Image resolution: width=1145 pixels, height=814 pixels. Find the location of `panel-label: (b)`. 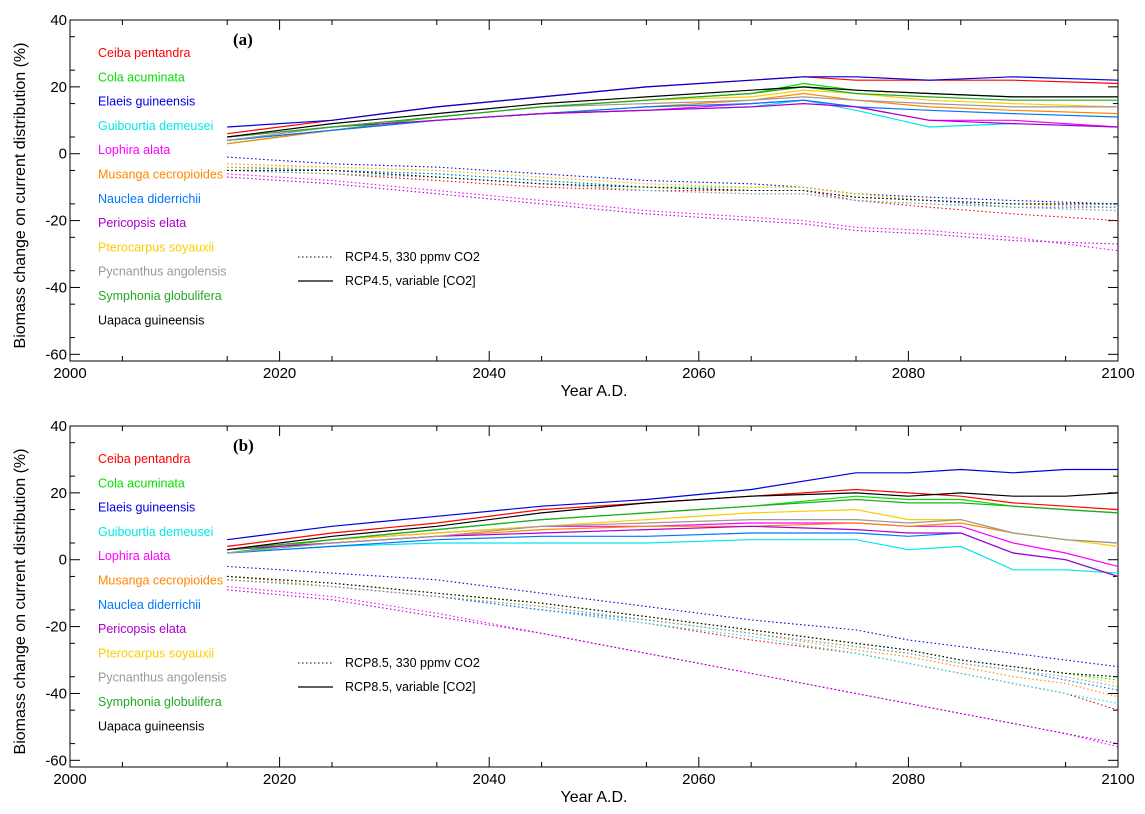

panel-label: (b) is located at coordinates (243, 445).